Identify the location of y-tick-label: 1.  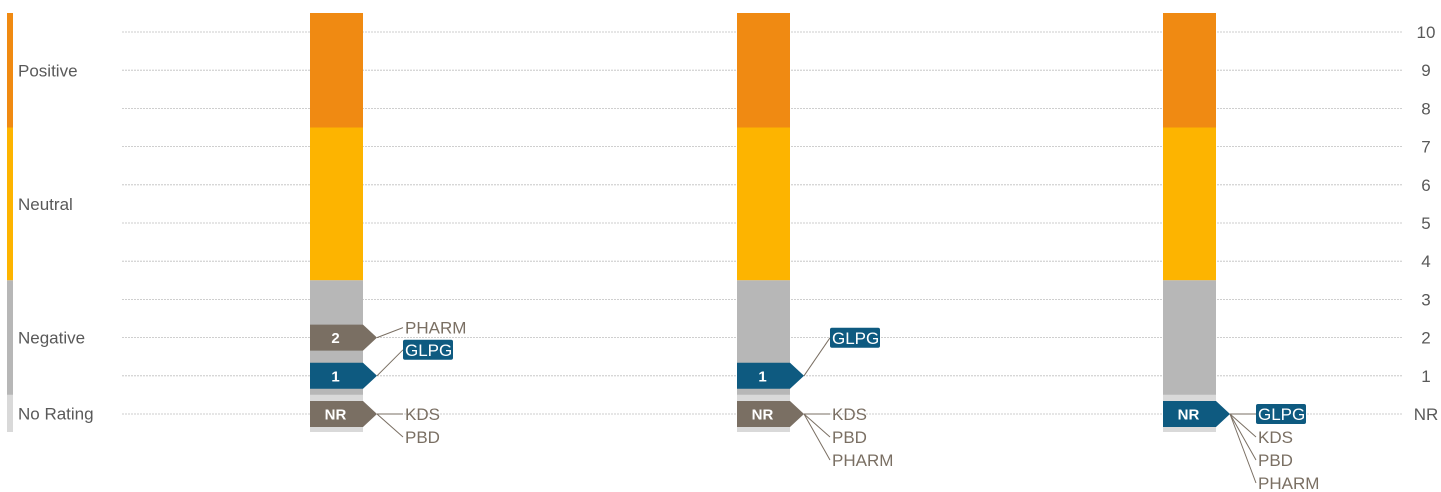
(1425, 376).